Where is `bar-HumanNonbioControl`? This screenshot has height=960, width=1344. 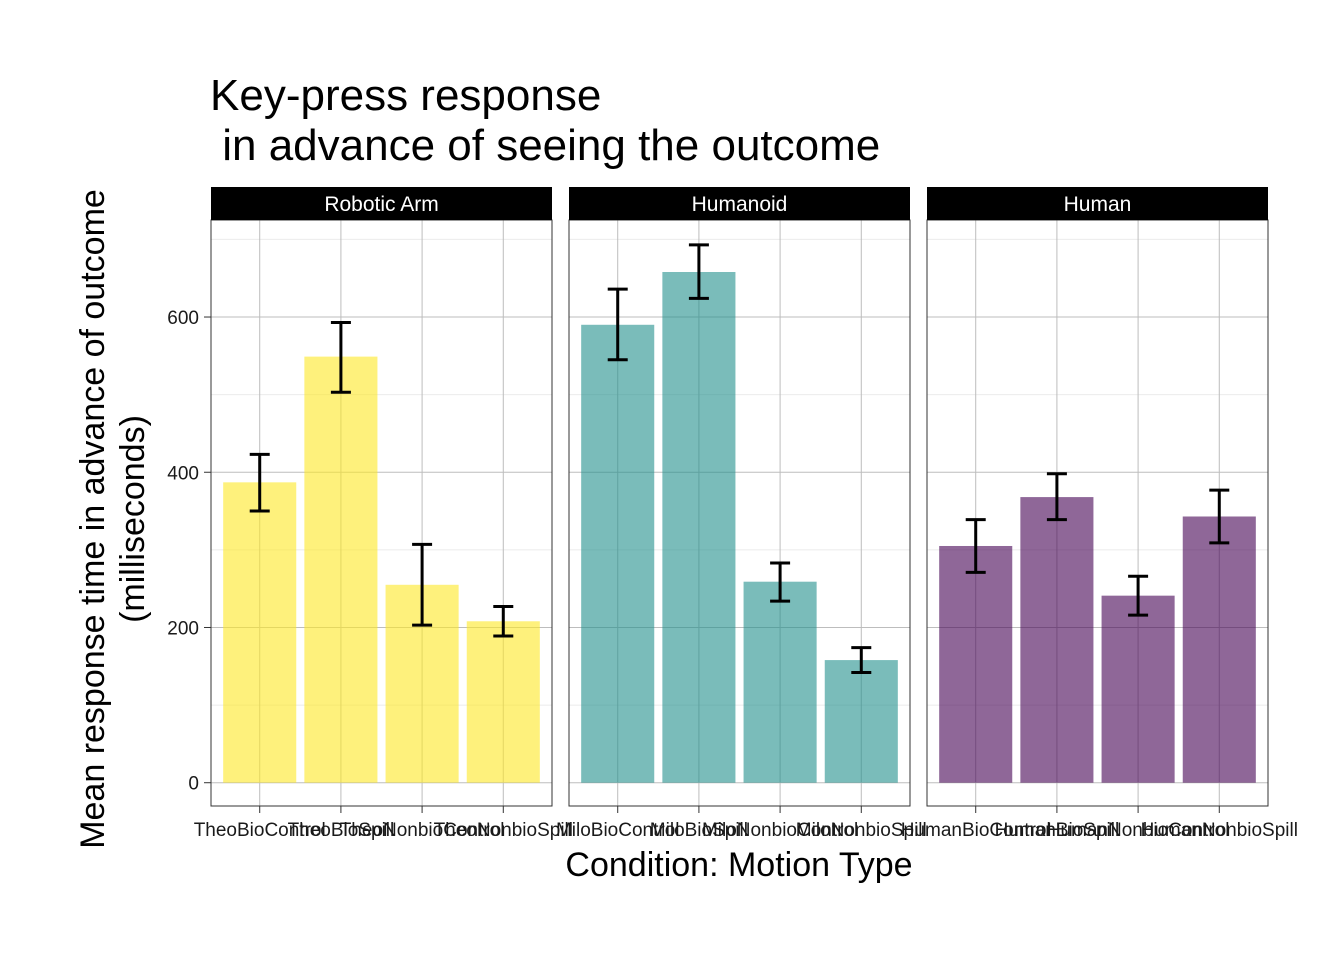 bar-HumanNonbioControl is located at coordinates (1138, 689).